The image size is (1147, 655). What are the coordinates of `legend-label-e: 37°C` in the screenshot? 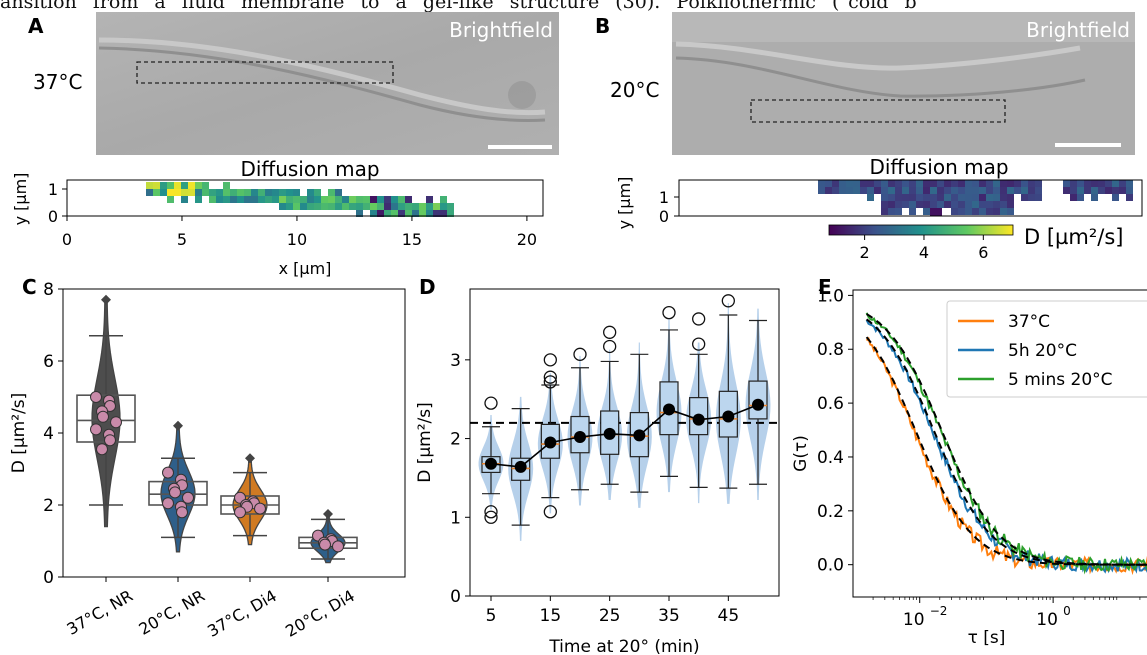 It's located at (1029, 322).